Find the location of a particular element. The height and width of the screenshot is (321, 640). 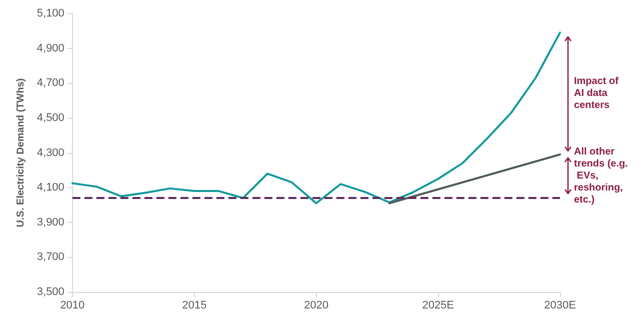

x-tick-label: 2020 is located at coordinates (316, 306).